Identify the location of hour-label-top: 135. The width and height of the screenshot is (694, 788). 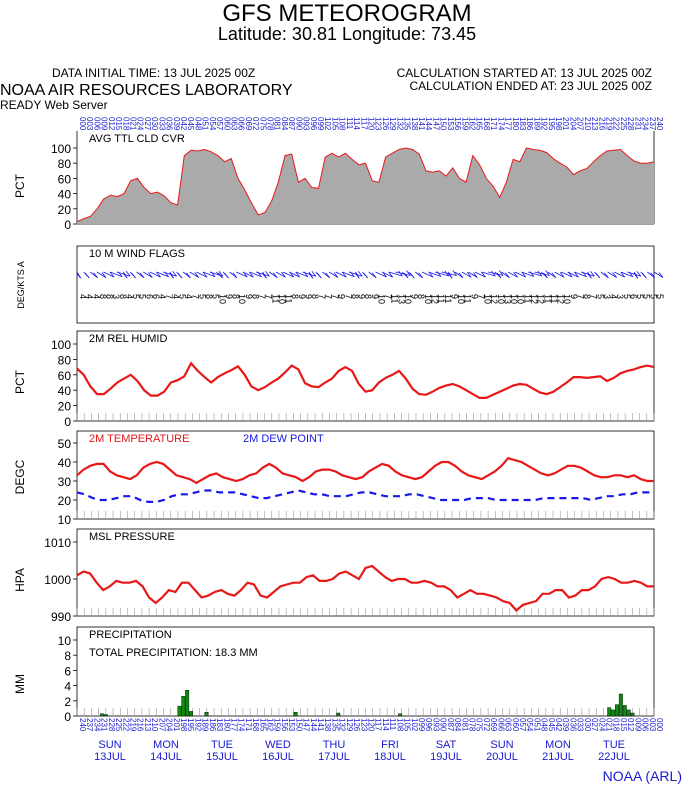
(407, 124).